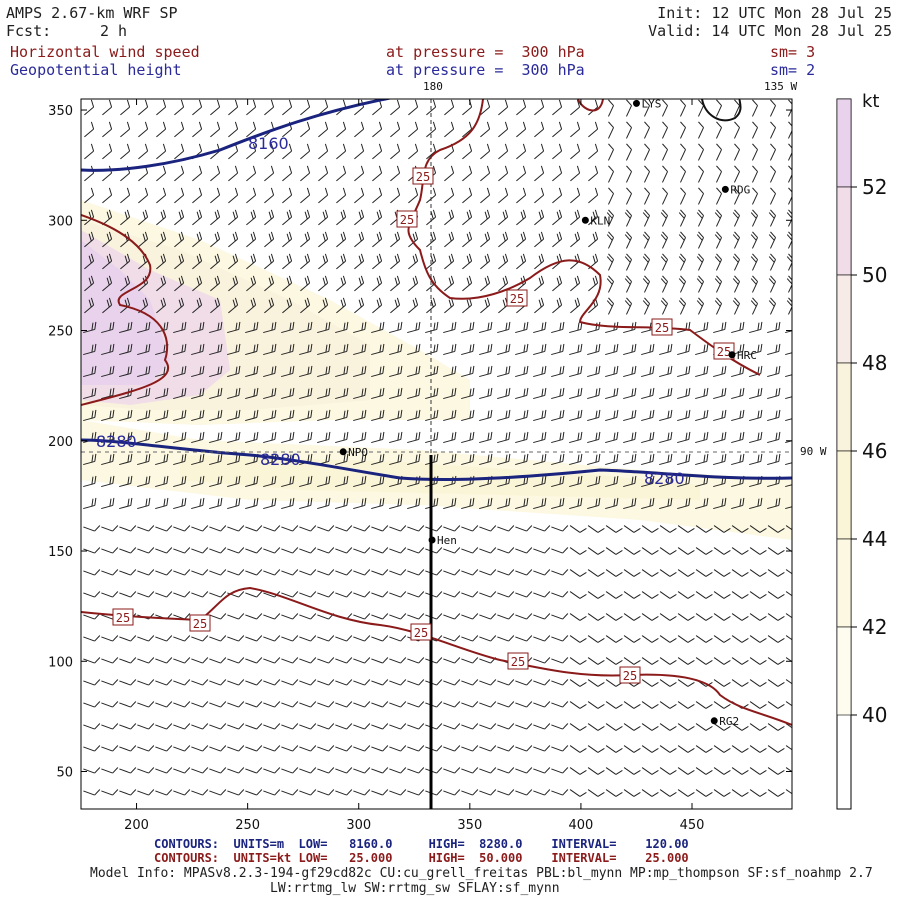  What do you see at coordinates (874, 627) in the screenshot?
I see `colorbar-level: 42` at bounding box center [874, 627].